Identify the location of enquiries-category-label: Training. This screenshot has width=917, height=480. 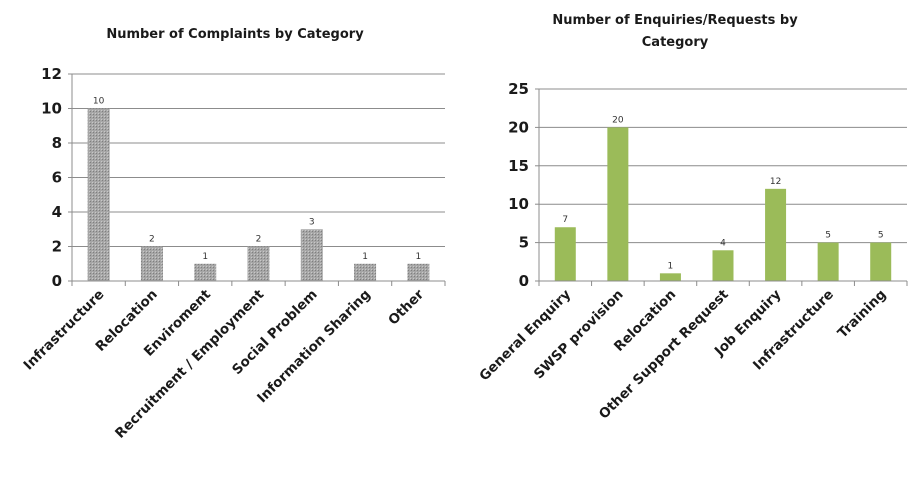
(862, 314).